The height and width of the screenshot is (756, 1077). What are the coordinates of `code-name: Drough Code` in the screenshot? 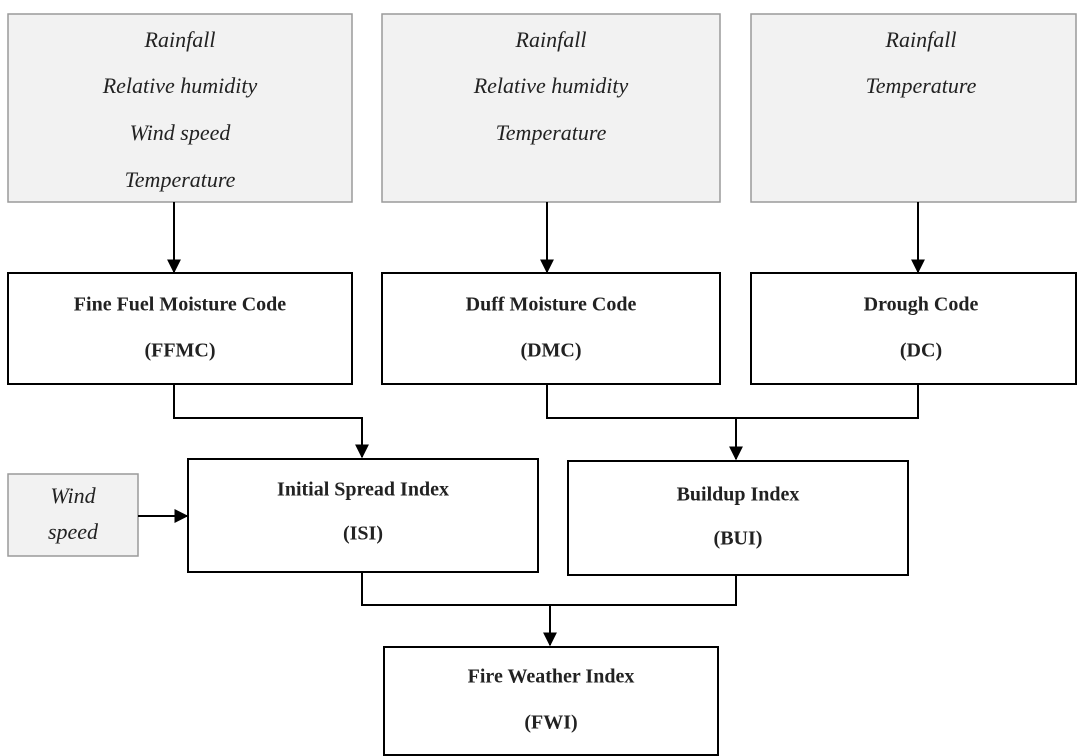 It's located at (921, 305).